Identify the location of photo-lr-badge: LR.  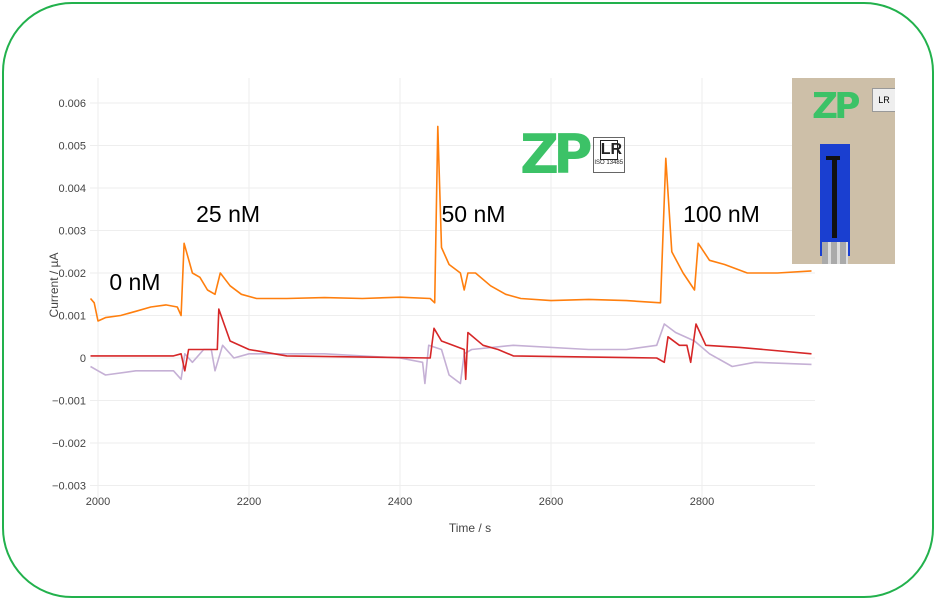
(883, 100).